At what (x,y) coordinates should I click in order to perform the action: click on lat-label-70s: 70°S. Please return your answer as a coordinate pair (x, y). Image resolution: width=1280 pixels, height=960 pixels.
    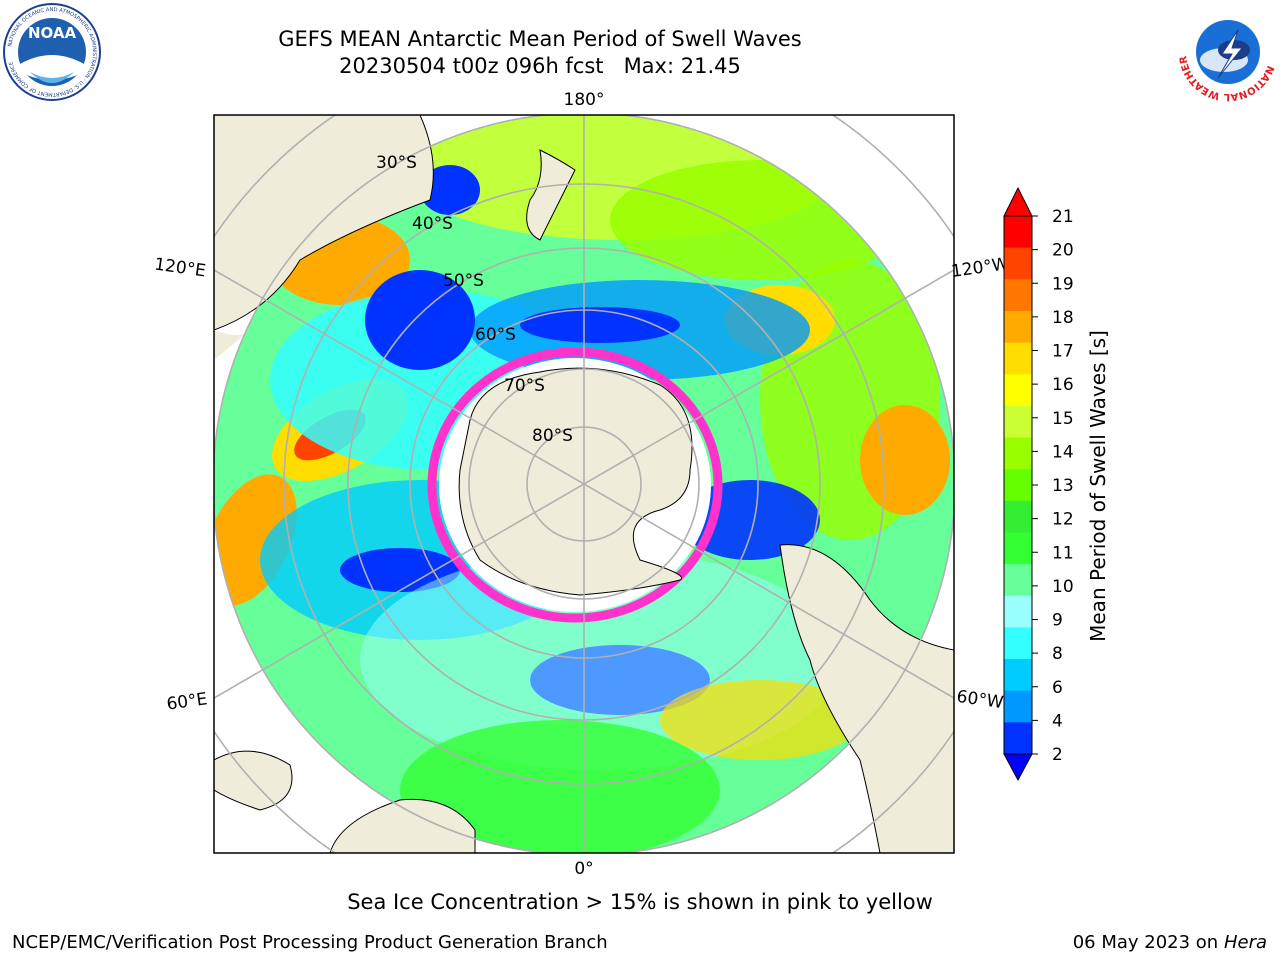
    Looking at the image, I should click on (524, 386).